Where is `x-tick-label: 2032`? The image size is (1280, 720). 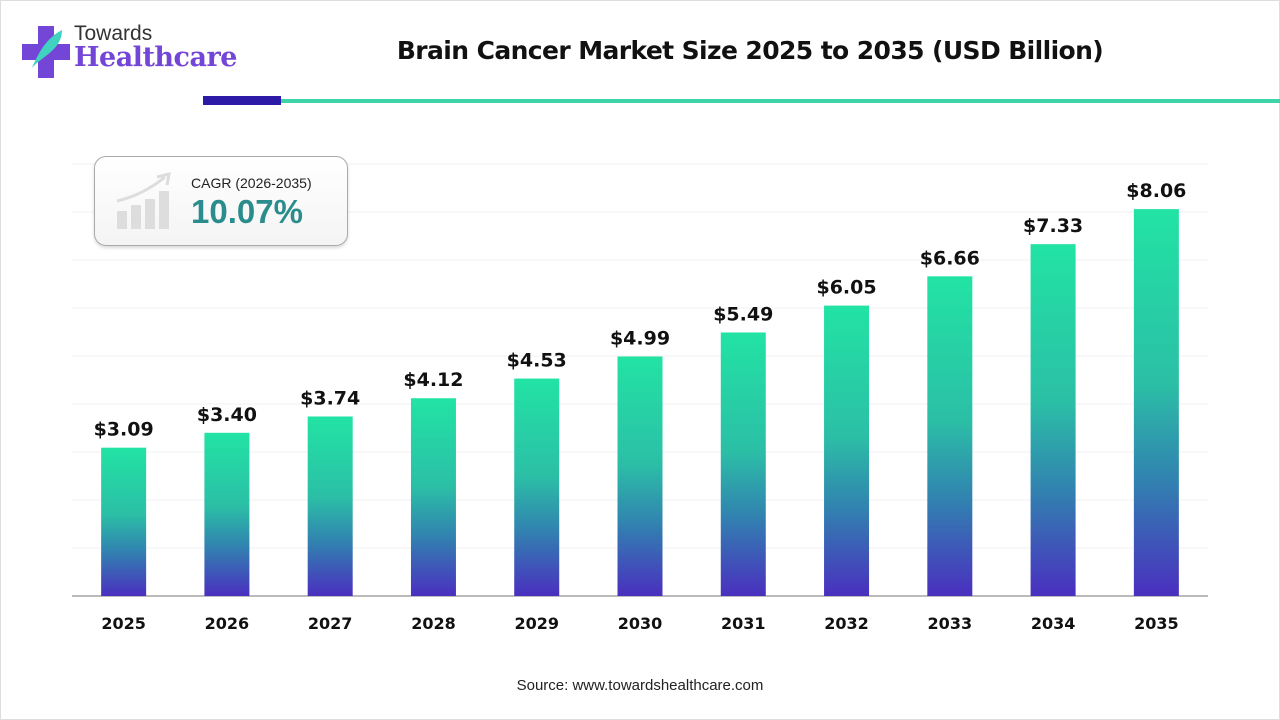 x-tick-label: 2032 is located at coordinates (846, 623).